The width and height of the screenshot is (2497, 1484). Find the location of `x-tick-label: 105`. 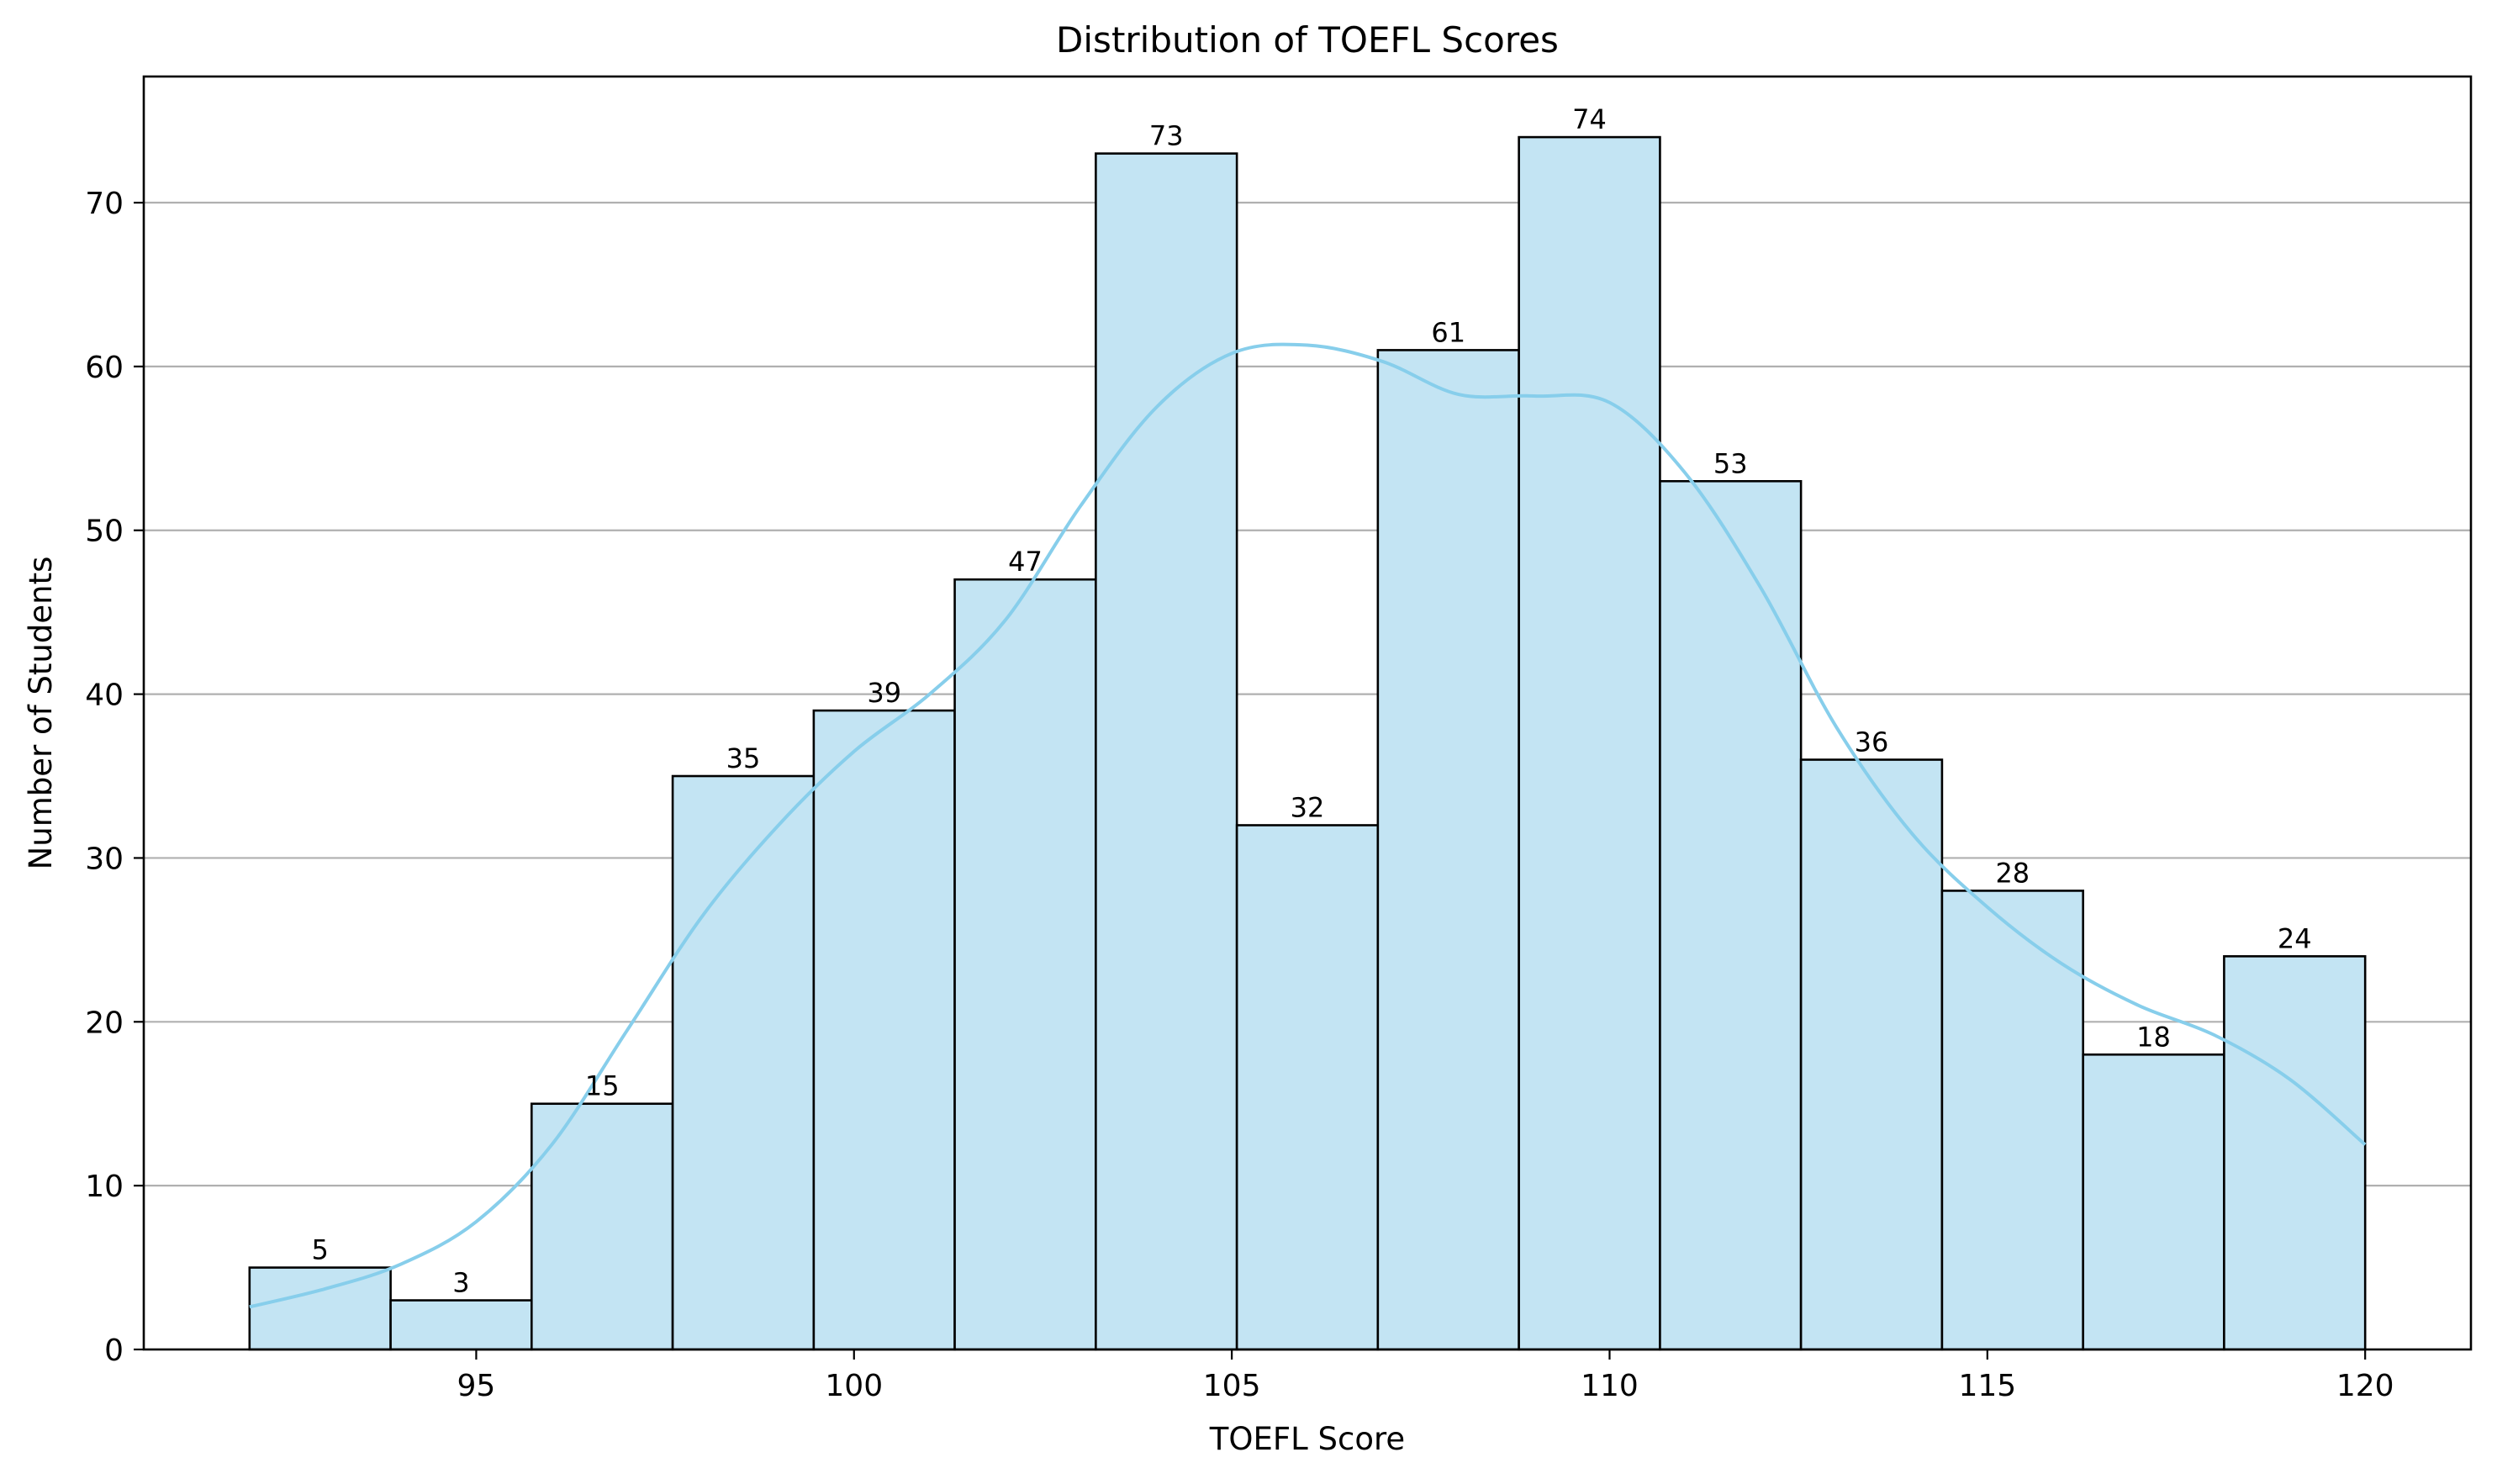

x-tick-label: 105 is located at coordinates (1232, 1386).